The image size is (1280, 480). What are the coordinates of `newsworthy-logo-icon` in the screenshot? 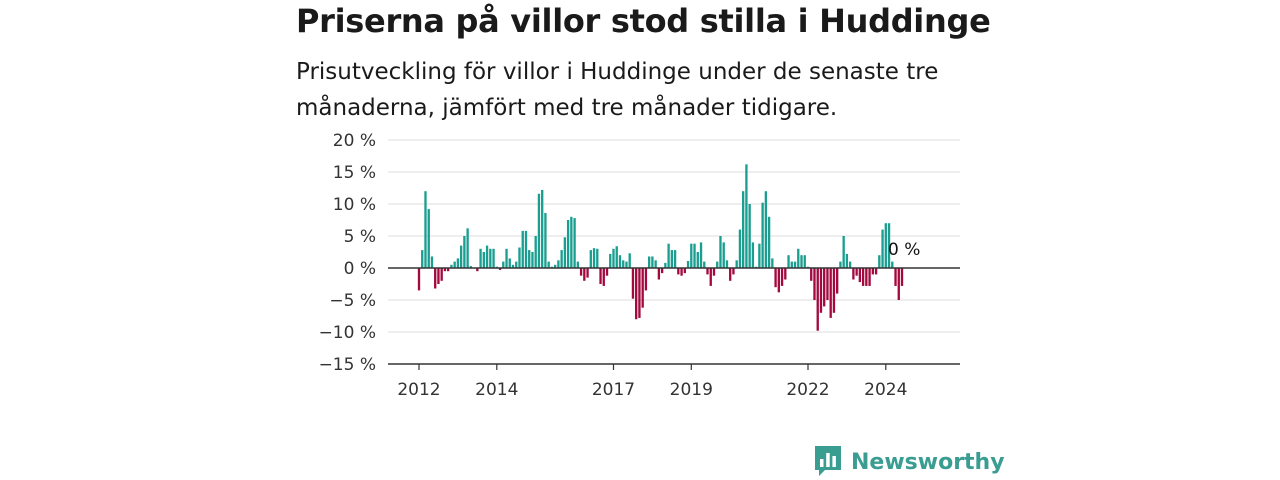 It's located at (828, 461).